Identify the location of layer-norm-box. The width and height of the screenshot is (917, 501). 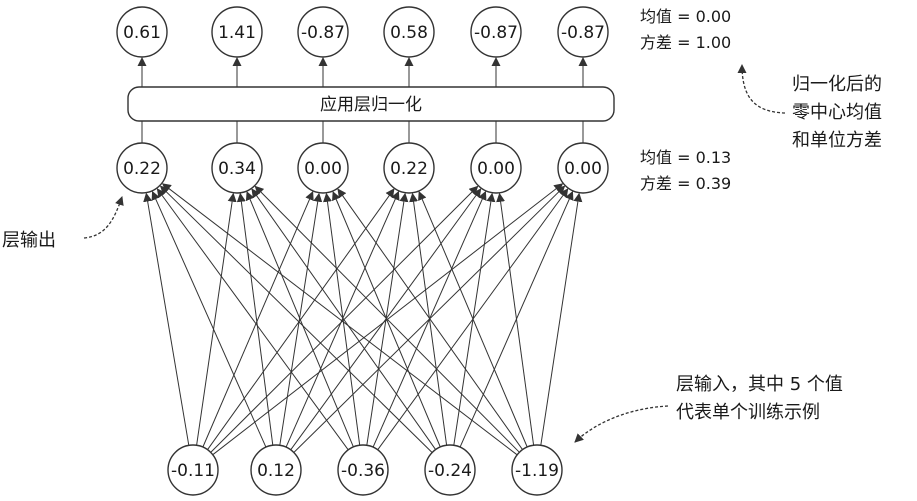
(371, 104).